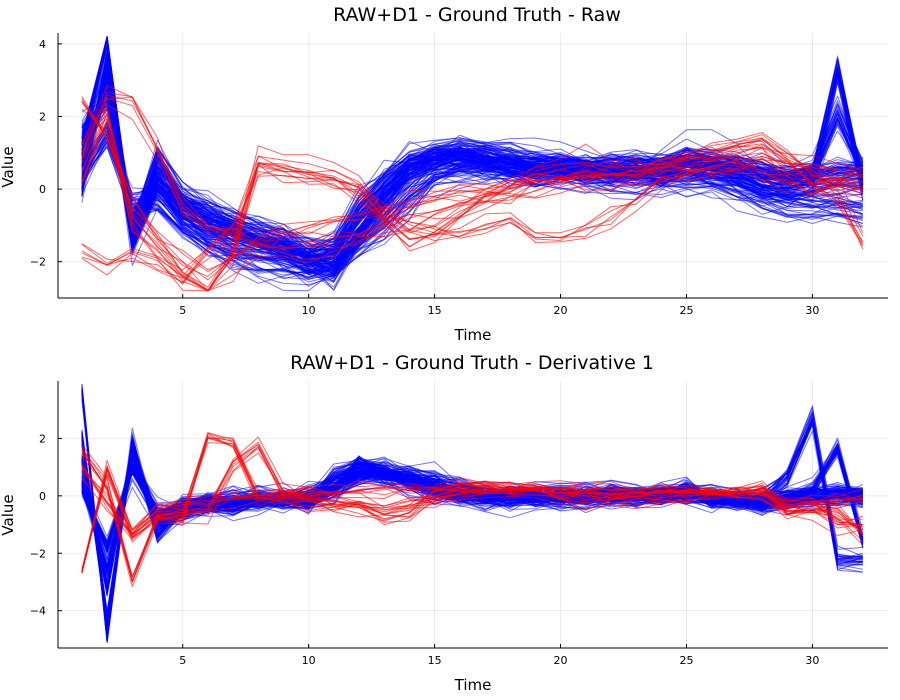 Image resolution: width=900 pixels, height=700 pixels. Describe the element at coordinates (686, 660) in the screenshot. I see `derivative-x-tick-label: 25` at that location.